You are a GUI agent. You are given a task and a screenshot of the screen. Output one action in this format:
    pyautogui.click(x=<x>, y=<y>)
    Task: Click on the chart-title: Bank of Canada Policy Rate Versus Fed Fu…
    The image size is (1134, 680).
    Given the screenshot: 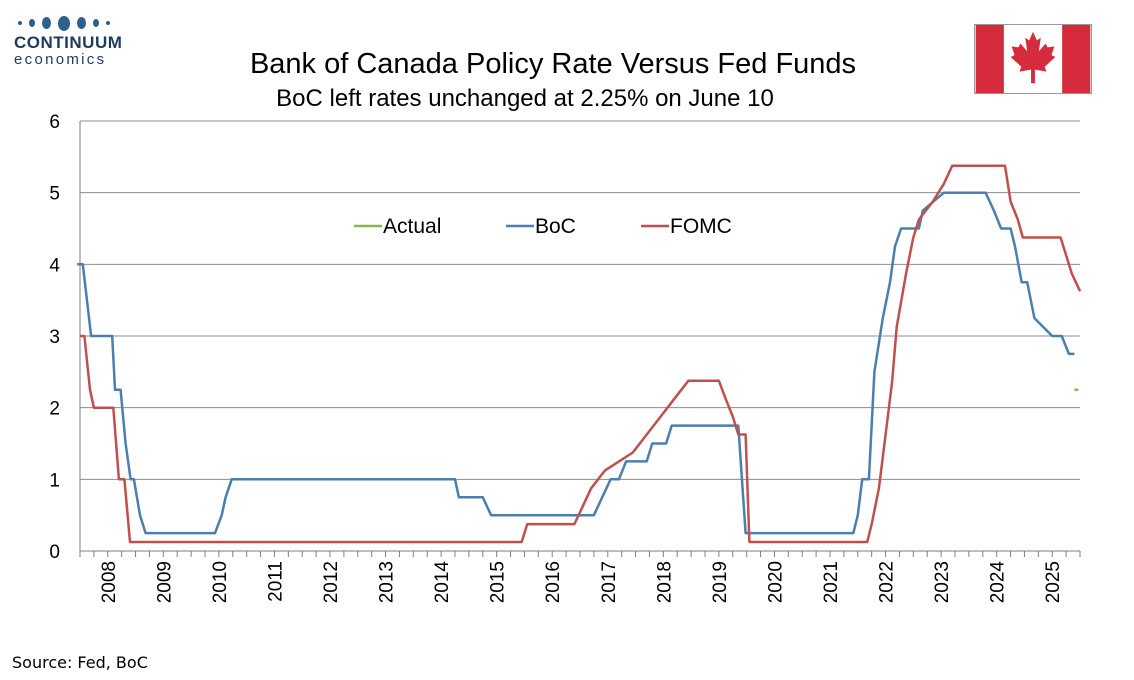 What is the action you would take?
    pyautogui.click(x=553, y=64)
    